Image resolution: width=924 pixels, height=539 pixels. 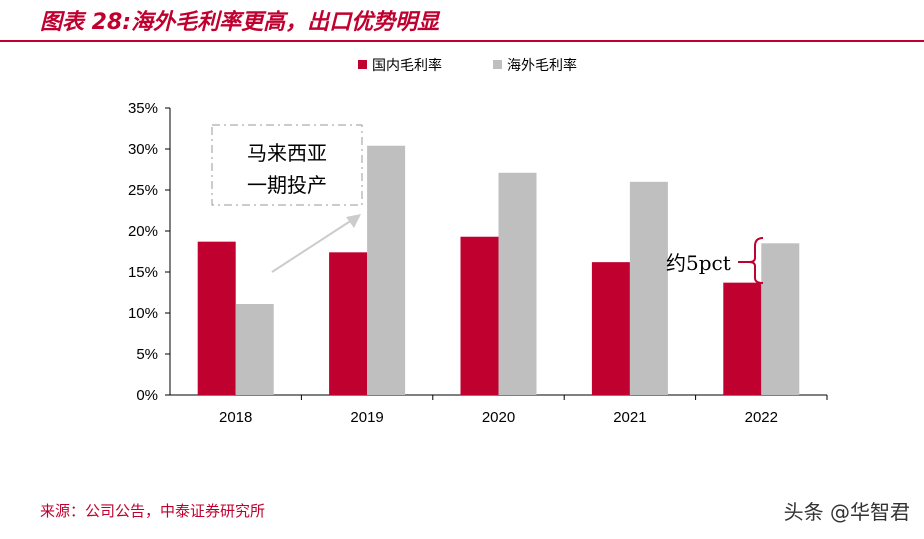 I want to click on y-tick-label: 30%, so click(x=143, y=149).